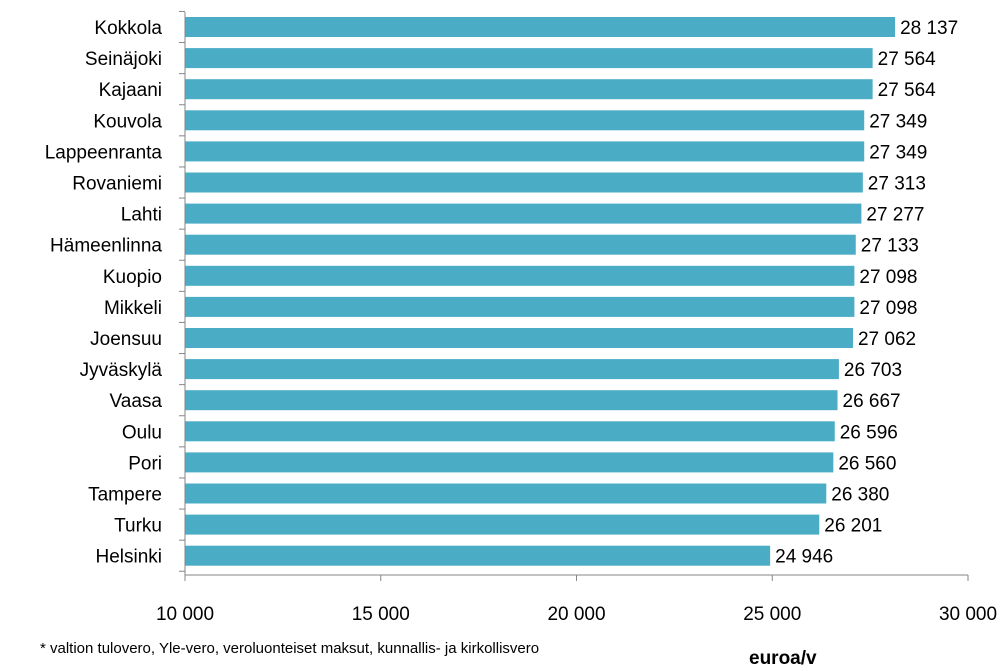  What do you see at coordinates (117, 184) in the screenshot?
I see `category-label-rovaniemi: Rovaniemi` at bounding box center [117, 184].